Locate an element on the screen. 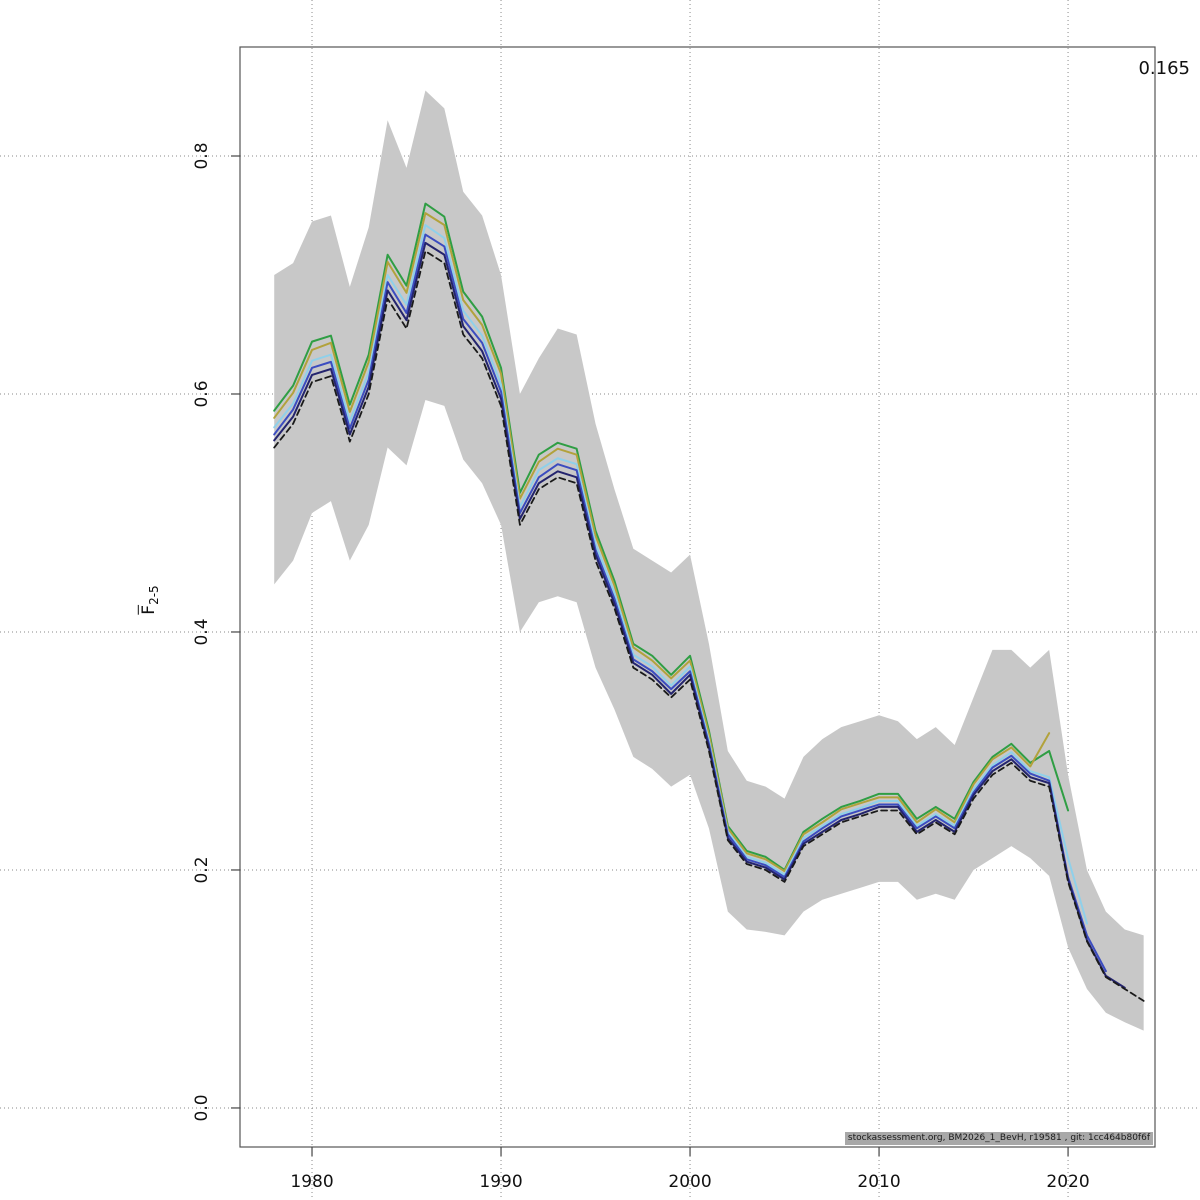 The image size is (1200, 1200). y-tick-label: 0.4 is located at coordinates (202, 631).